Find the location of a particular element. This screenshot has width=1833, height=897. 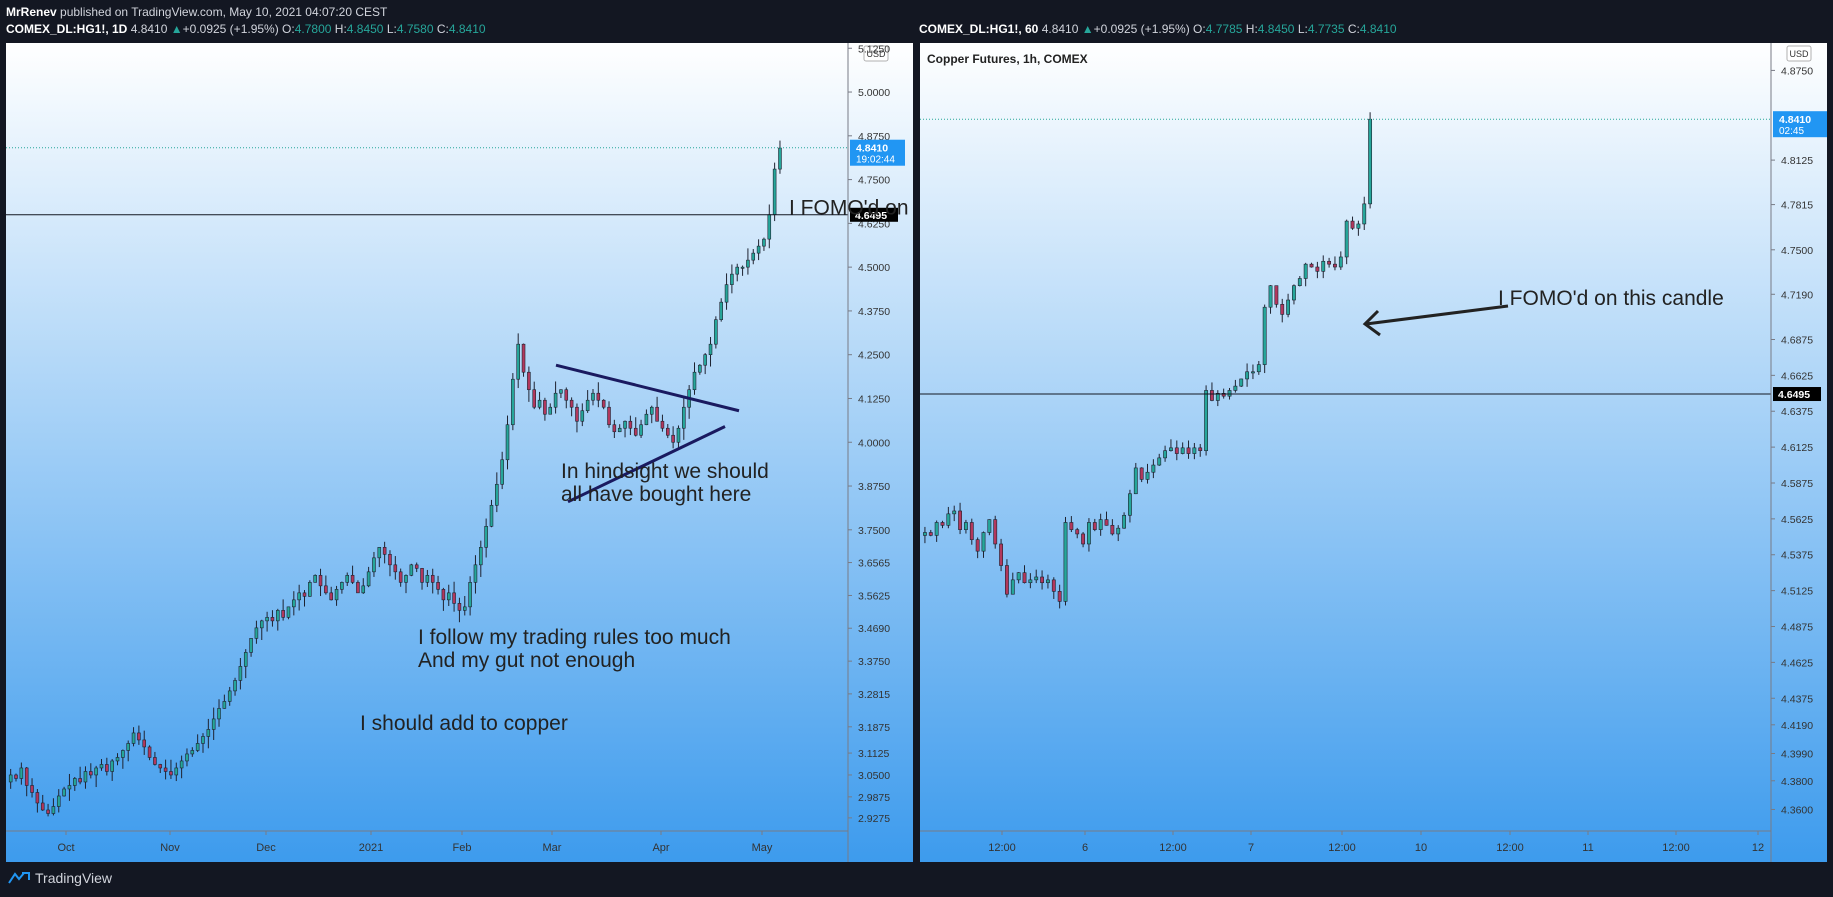

tradingview-logo: TradingView is located at coordinates (60, 878).